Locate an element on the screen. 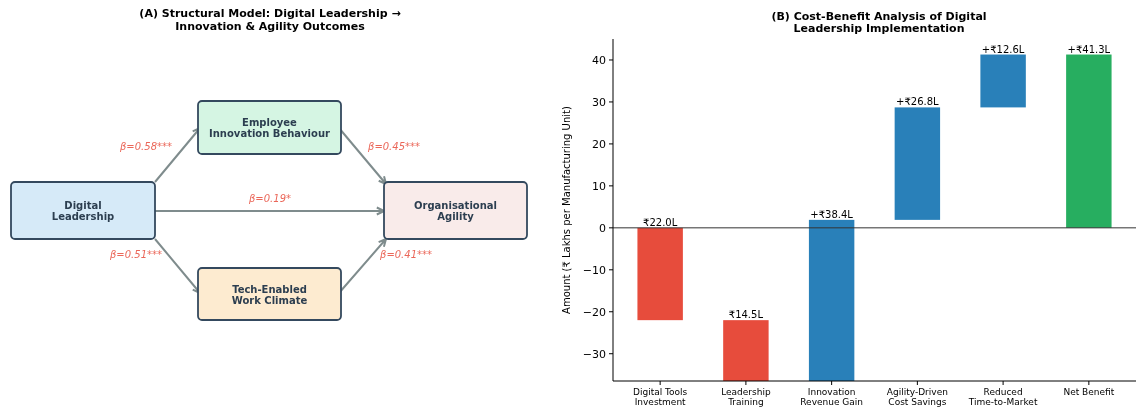 This screenshot has width=1137, height=409. data-label: +₹26.8L is located at coordinates (918, 102).